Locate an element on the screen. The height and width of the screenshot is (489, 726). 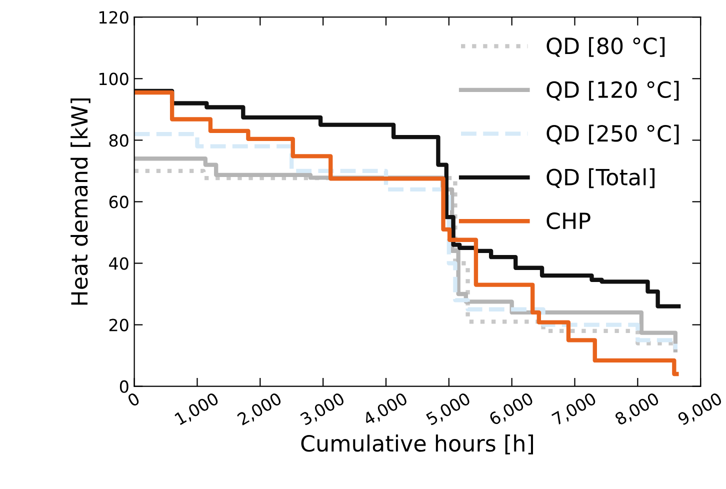
y-tick-label: 120 is located at coordinates (113, 17).